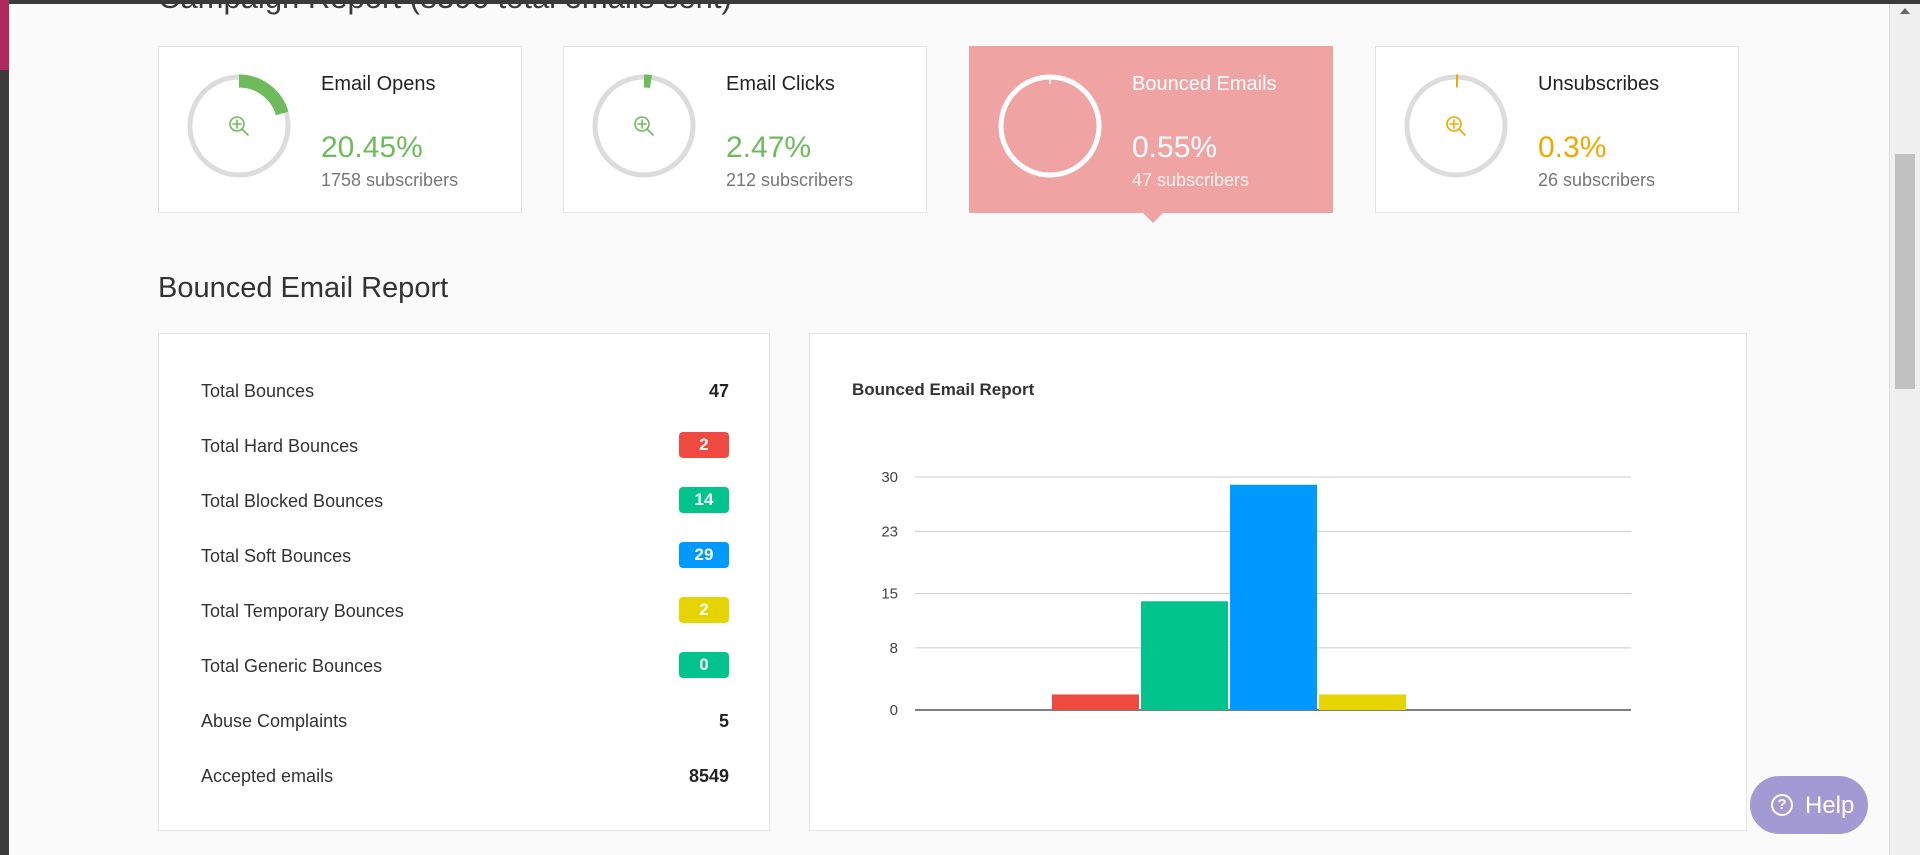 The height and width of the screenshot is (855, 1920). I want to click on bar-hard, so click(1095, 702).